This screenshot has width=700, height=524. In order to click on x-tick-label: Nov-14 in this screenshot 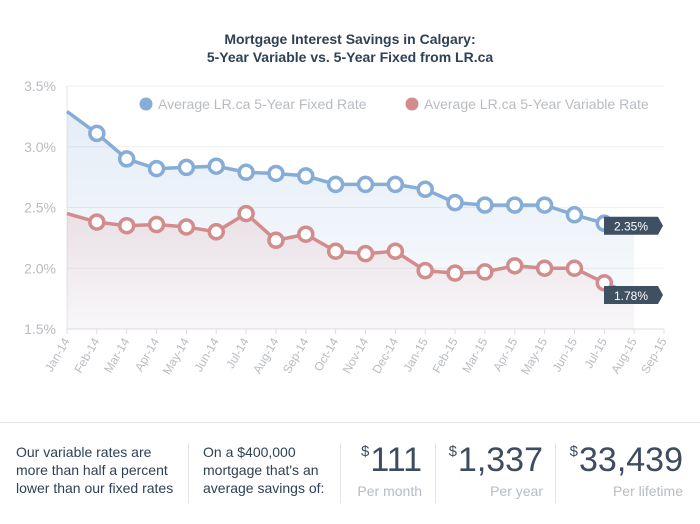, I will do `click(356, 355)`.